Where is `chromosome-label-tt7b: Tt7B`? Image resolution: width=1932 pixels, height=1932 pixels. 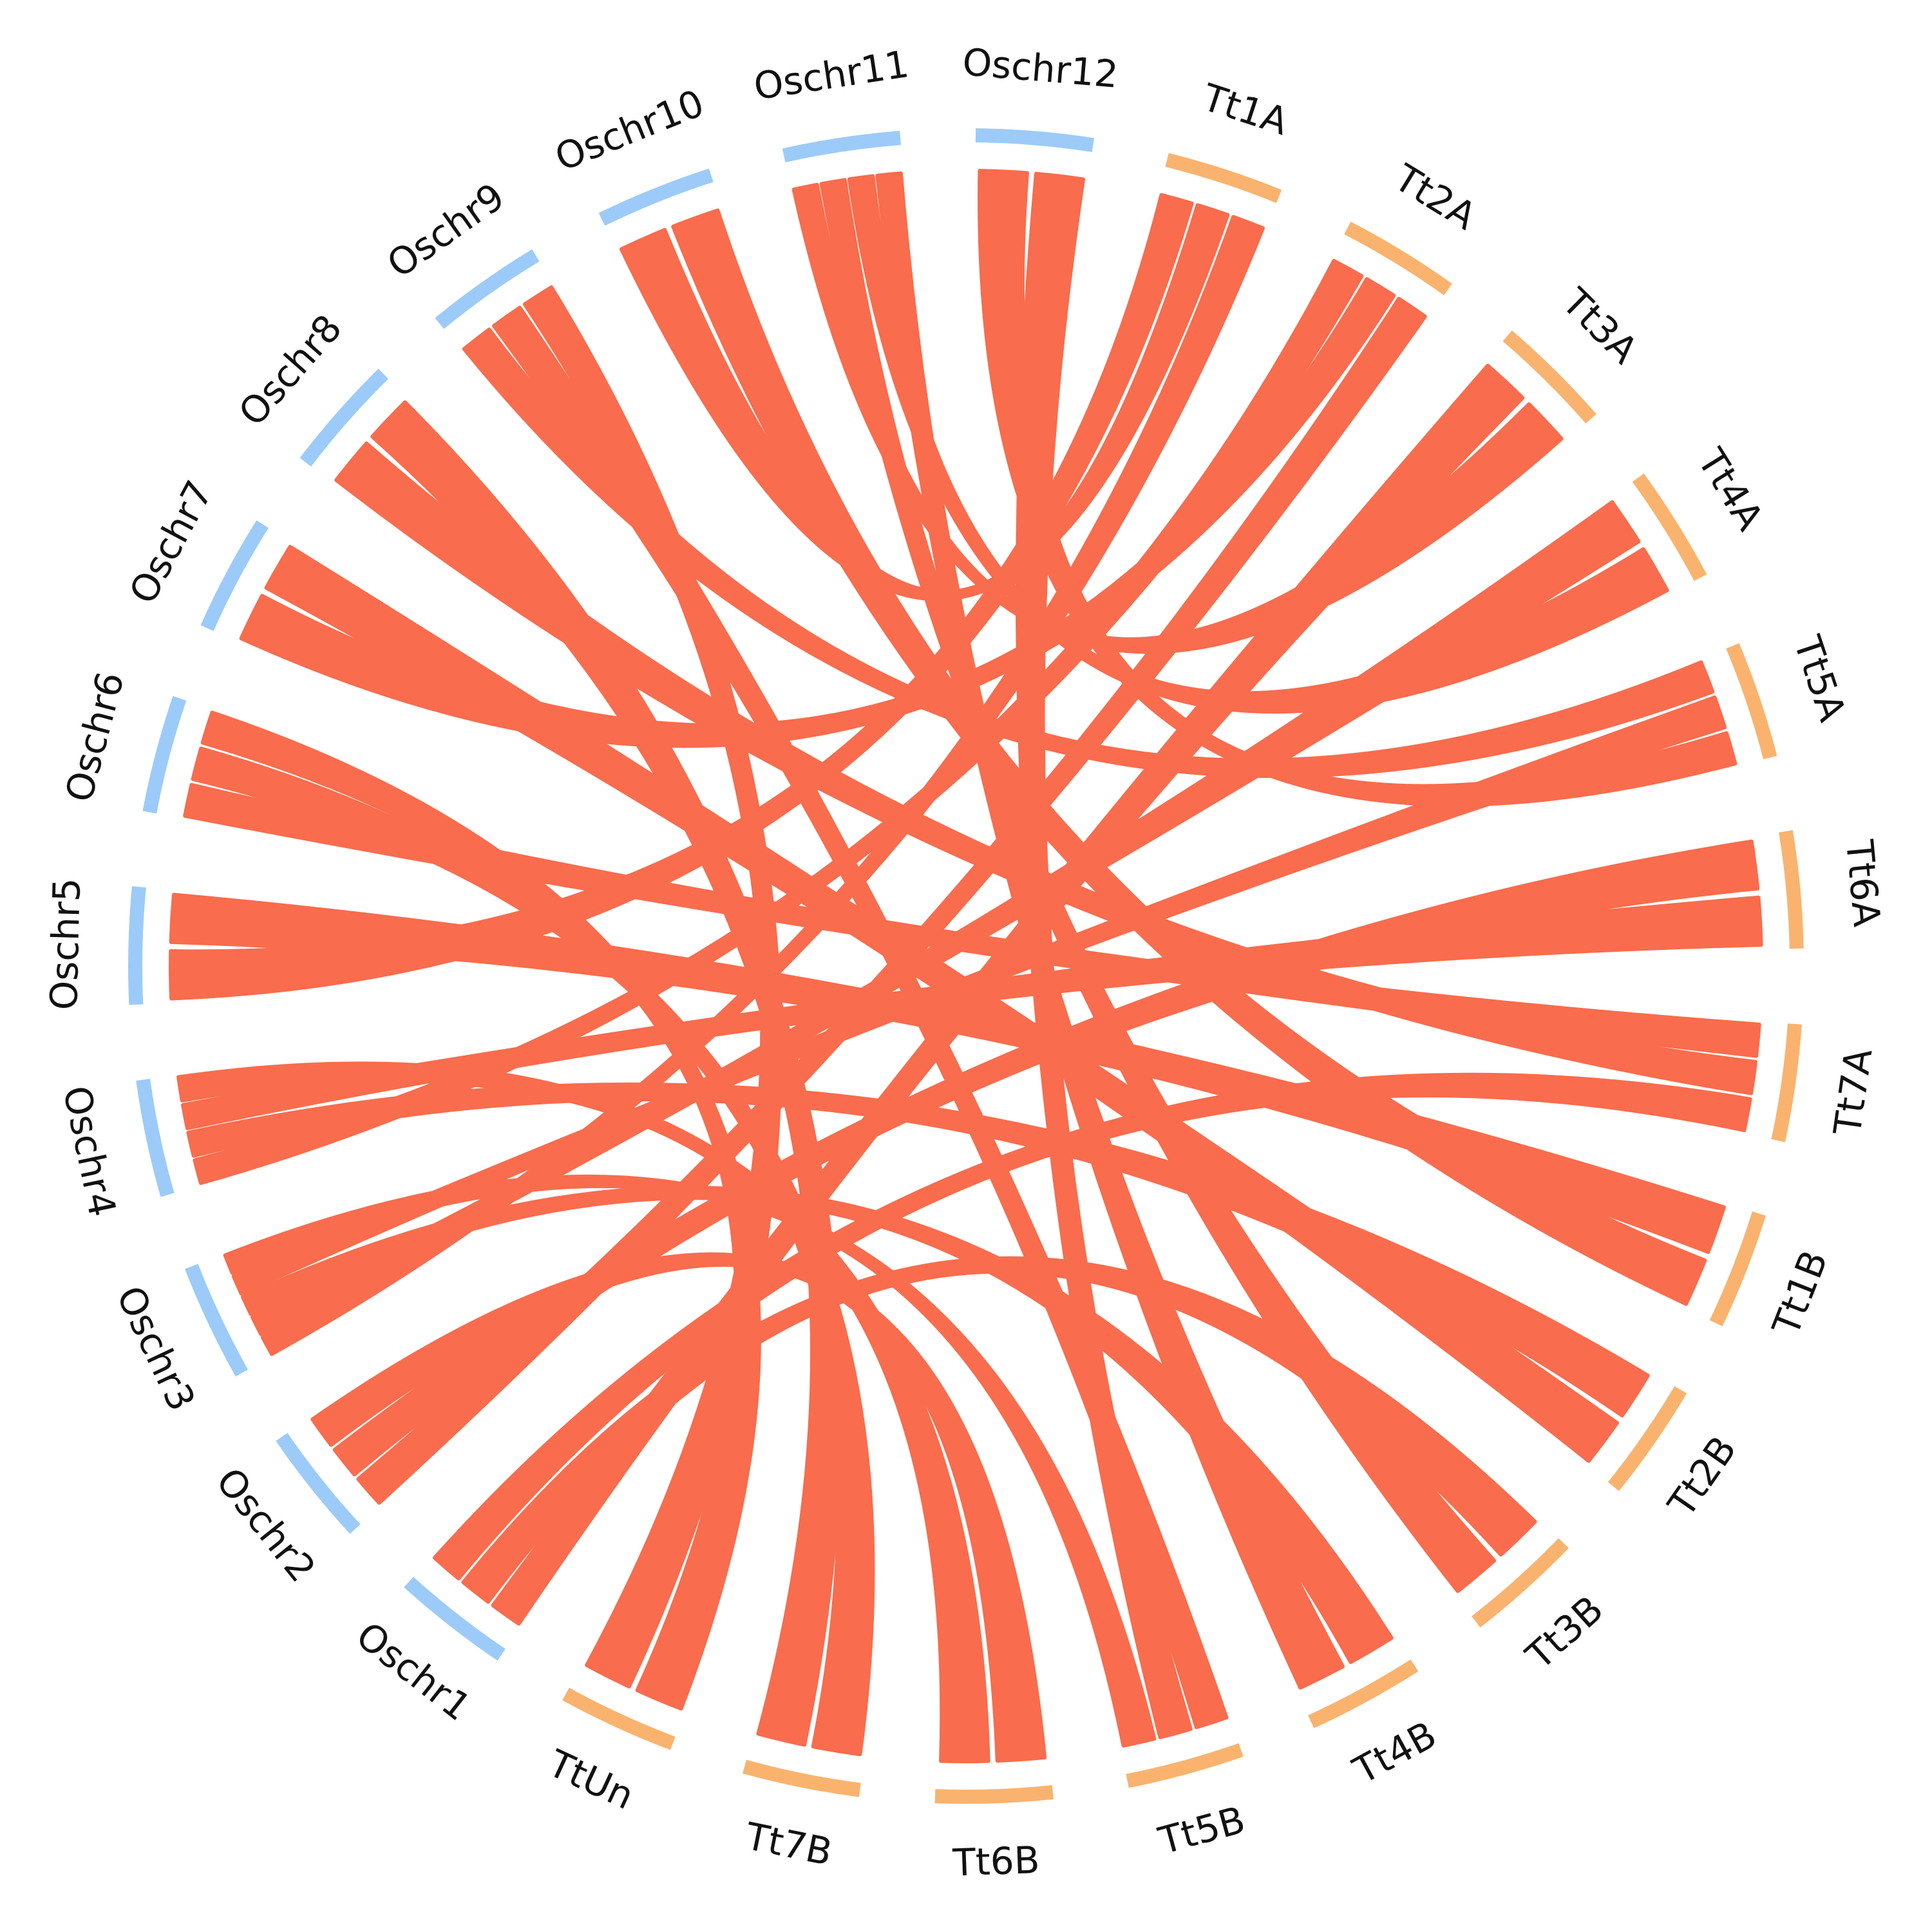 chromosome-label-tt7b: Tt7B is located at coordinates (788, 1845).